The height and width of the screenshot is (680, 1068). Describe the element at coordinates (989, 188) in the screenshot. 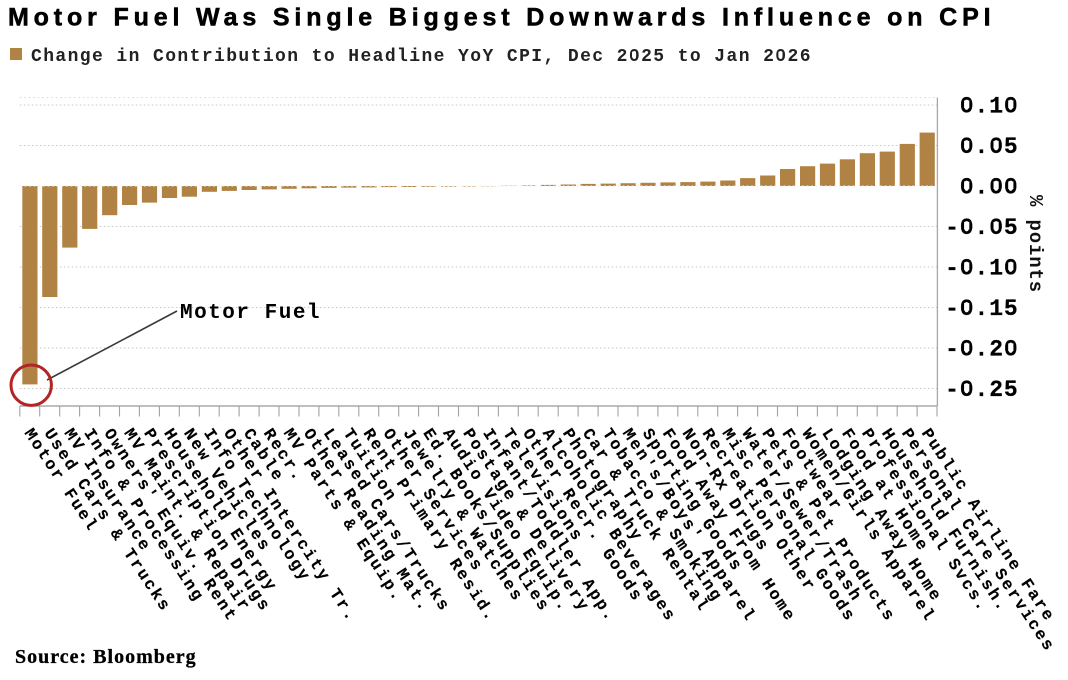

I see `svg-text: 0.00` at that location.